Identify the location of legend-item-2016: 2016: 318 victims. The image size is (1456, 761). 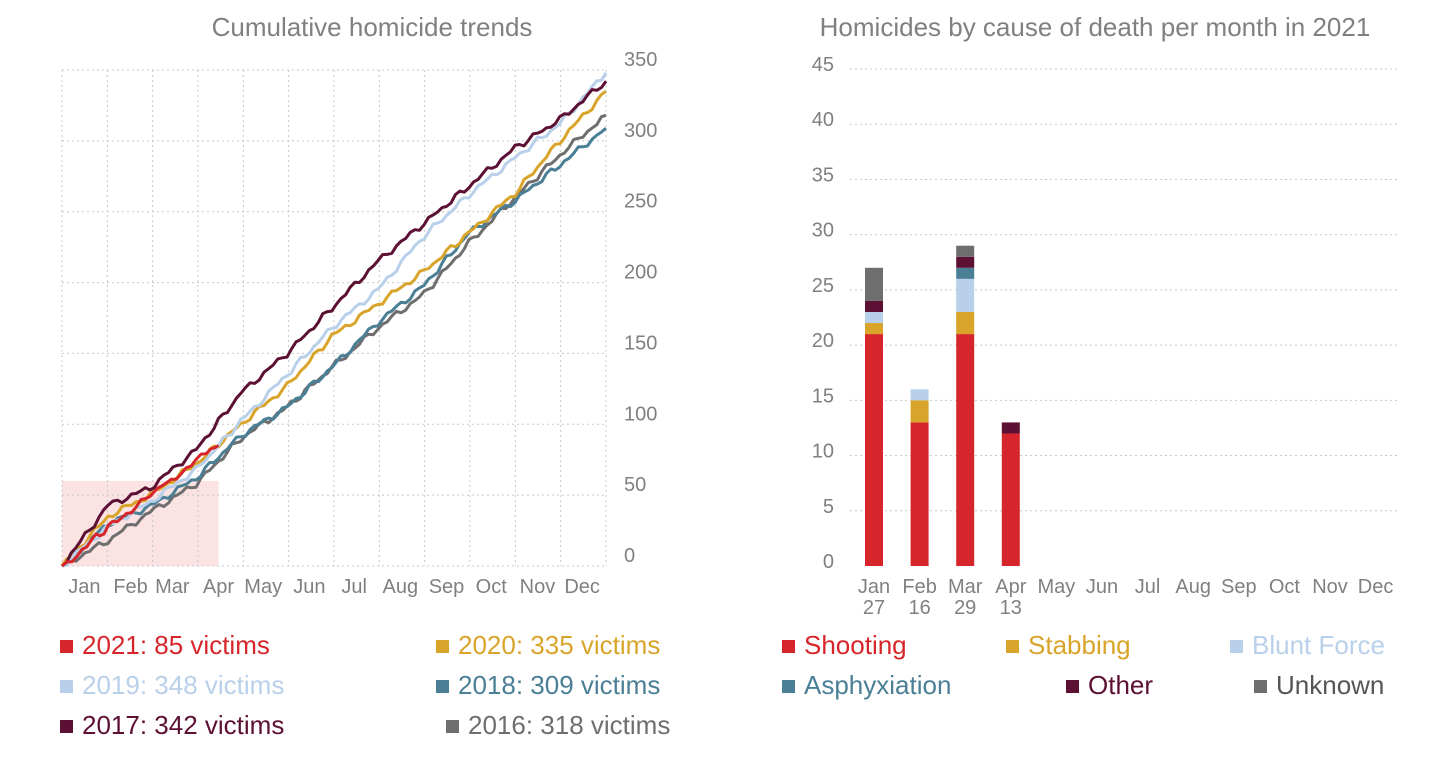
(558, 725).